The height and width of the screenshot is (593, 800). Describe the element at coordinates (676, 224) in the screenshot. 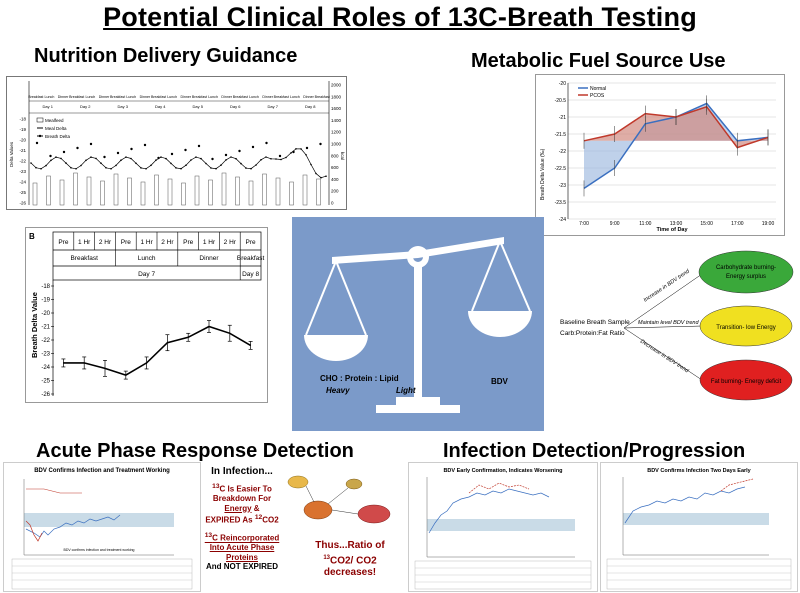

I see `fuel-xtick: 13:00` at that location.